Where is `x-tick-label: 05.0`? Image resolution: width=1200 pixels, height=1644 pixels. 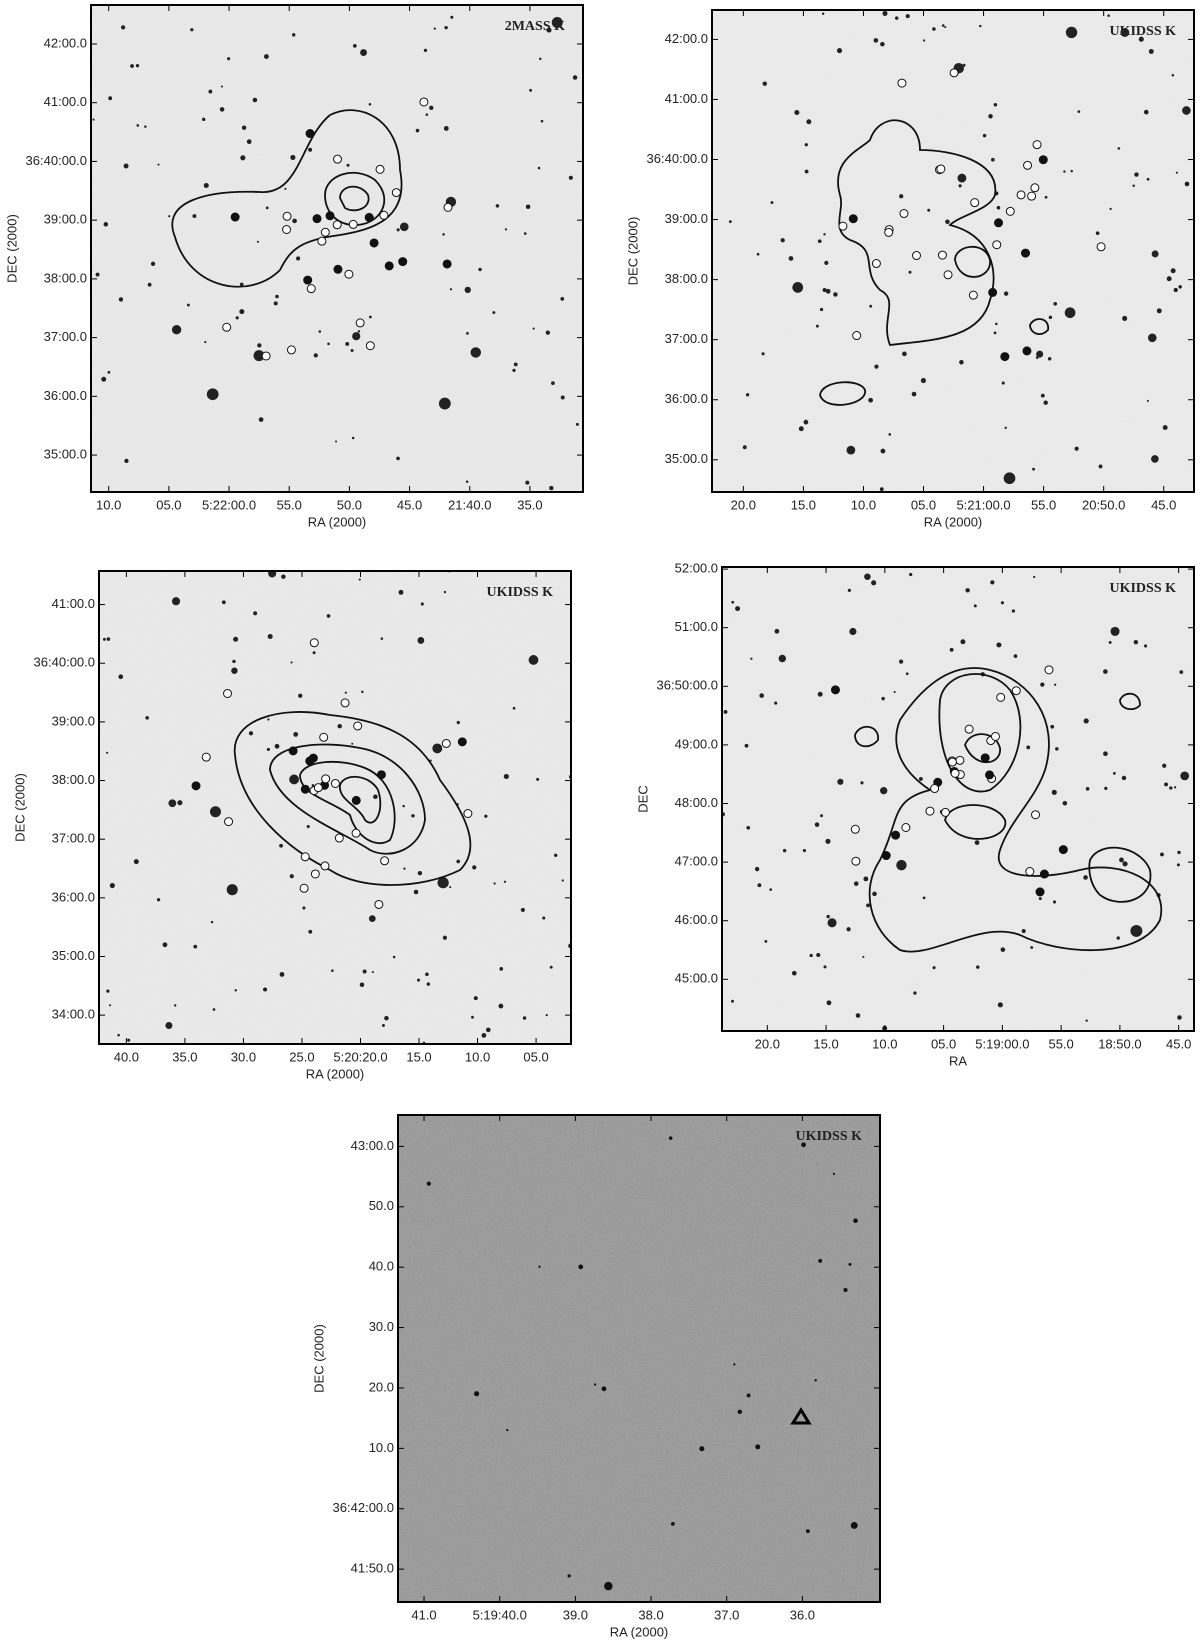 x-tick-label: 05.0 is located at coordinates (535, 1056).